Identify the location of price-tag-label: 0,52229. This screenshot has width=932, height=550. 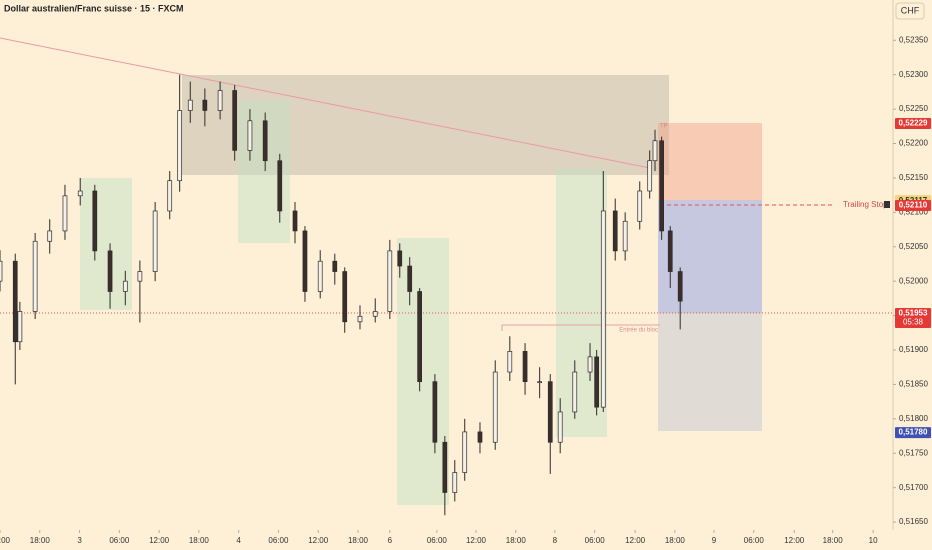
(913, 123).